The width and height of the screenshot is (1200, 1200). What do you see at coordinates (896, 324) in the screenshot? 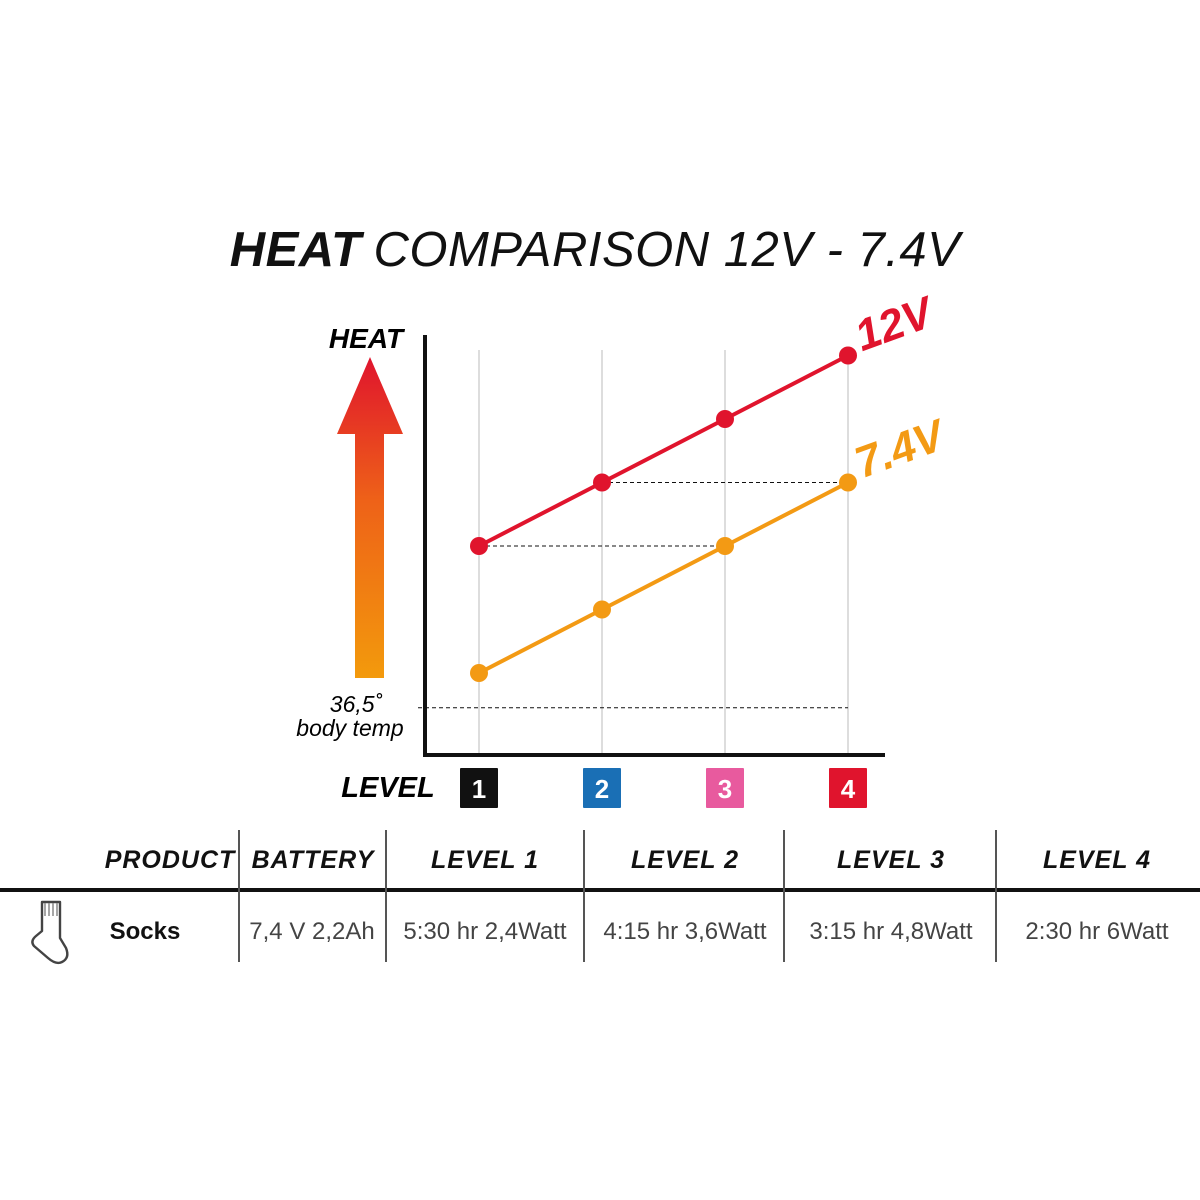
I see `series-label: 12V` at bounding box center [896, 324].